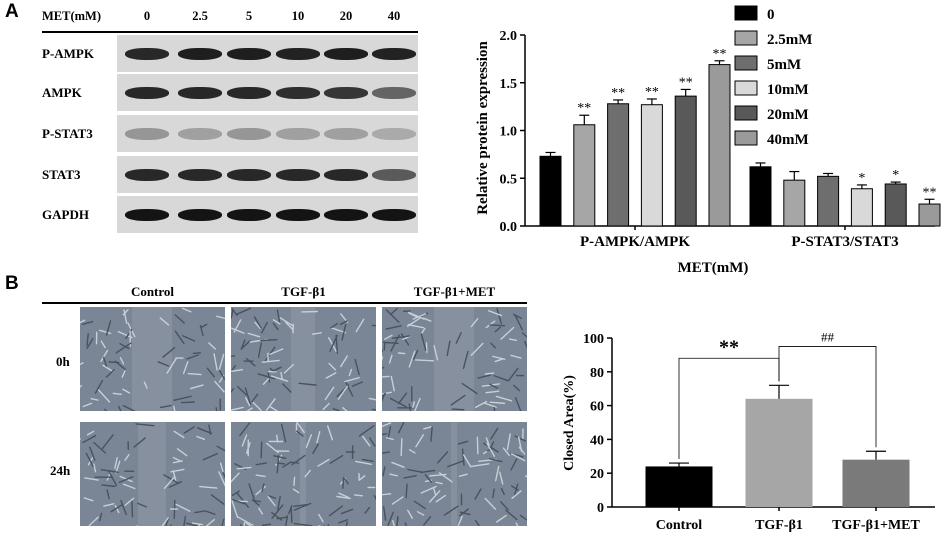 This screenshot has height=535, width=941. I want to click on chart2-y-tick-label: 80, so click(597, 373).